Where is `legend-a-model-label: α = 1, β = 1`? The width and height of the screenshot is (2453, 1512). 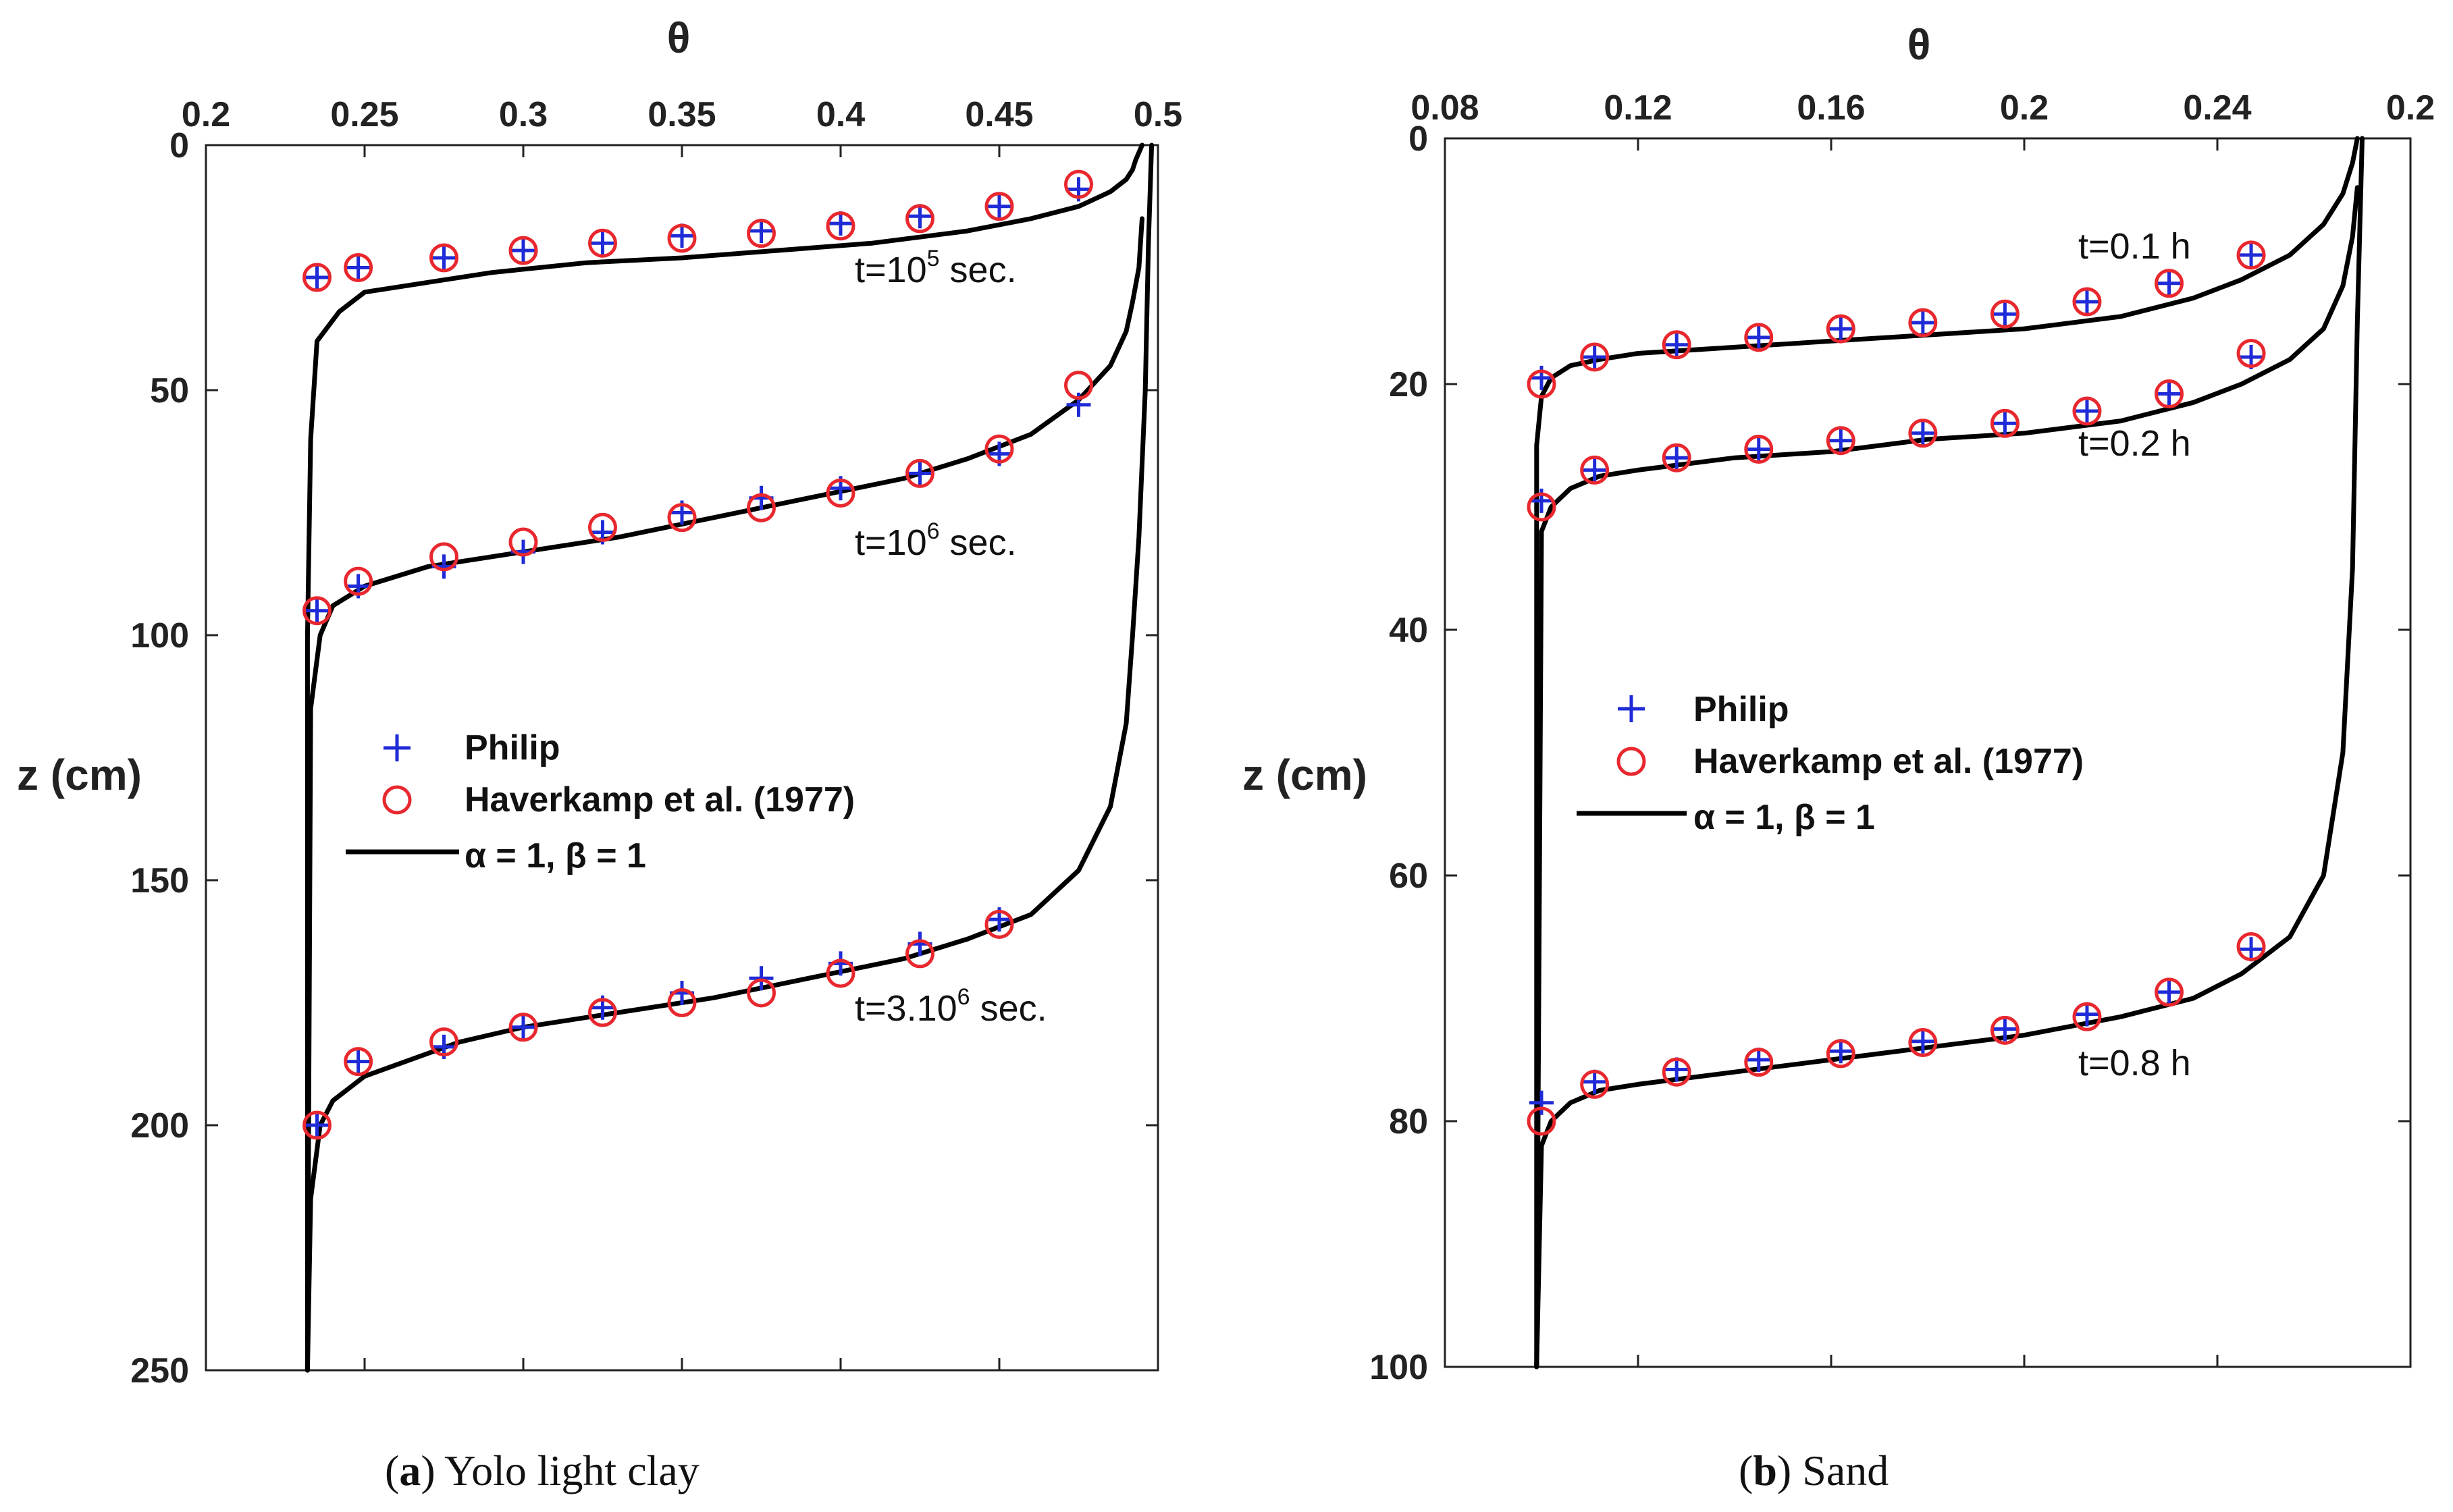 legend-a-model-label: α = 1, β = 1 is located at coordinates (555, 855).